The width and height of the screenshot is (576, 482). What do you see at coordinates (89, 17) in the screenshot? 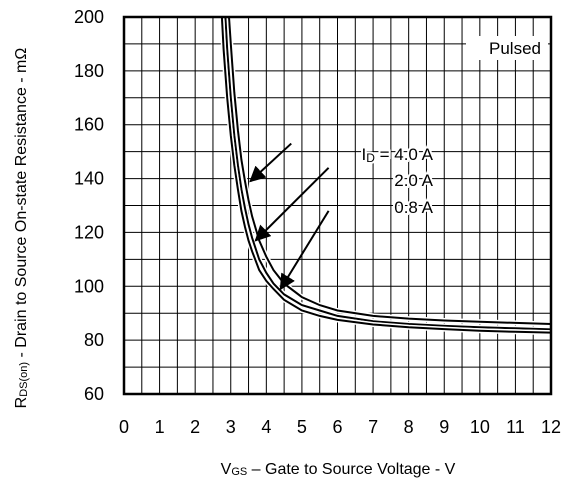
I see `y-tick-label: 200` at bounding box center [89, 17].